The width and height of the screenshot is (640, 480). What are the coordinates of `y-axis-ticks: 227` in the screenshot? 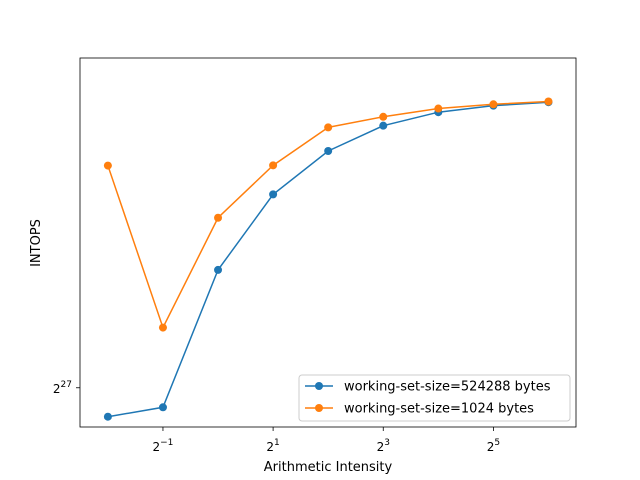 It's located at (66, 388).